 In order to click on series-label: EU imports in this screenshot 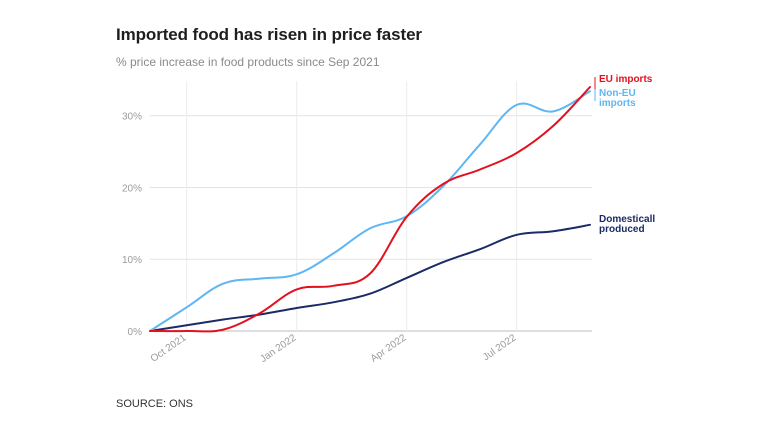, I will do `click(626, 79)`.